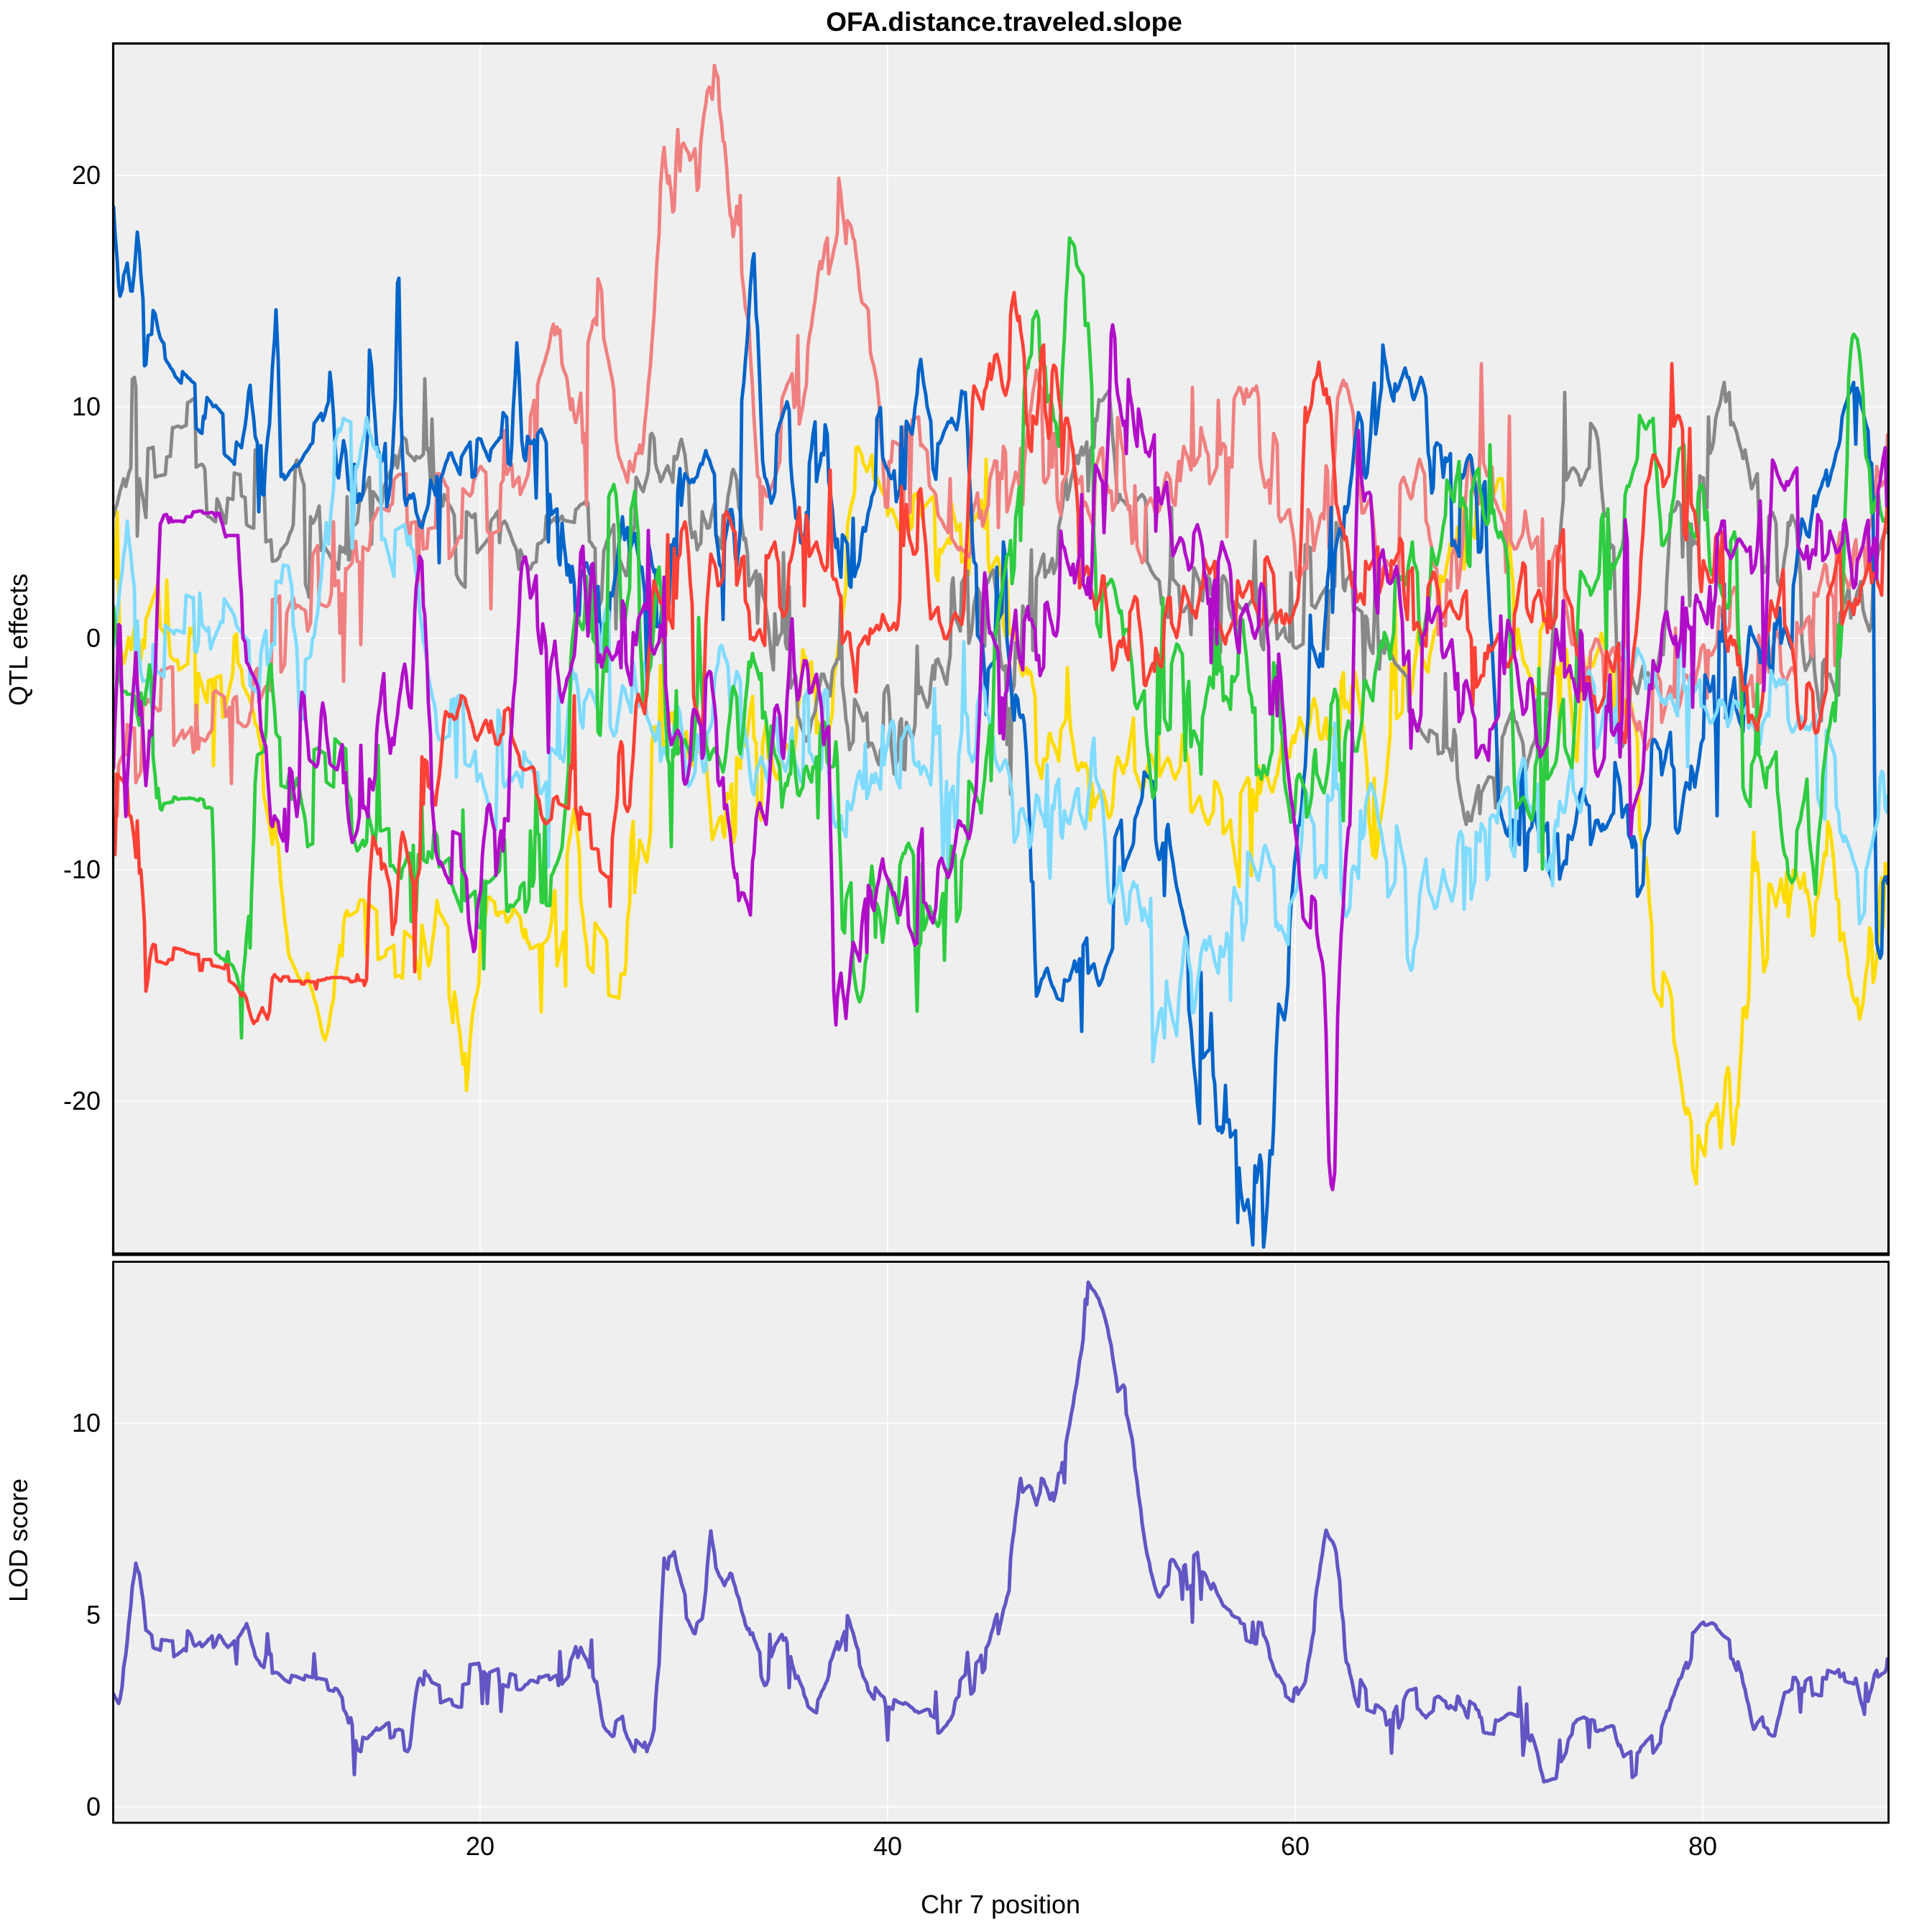 Image resolution: width=1932 pixels, height=1932 pixels. What do you see at coordinates (1004, 22) in the screenshot?
I see `svg-text: OFA.distance.traveled.slope` at bounding box center [1004, 22].